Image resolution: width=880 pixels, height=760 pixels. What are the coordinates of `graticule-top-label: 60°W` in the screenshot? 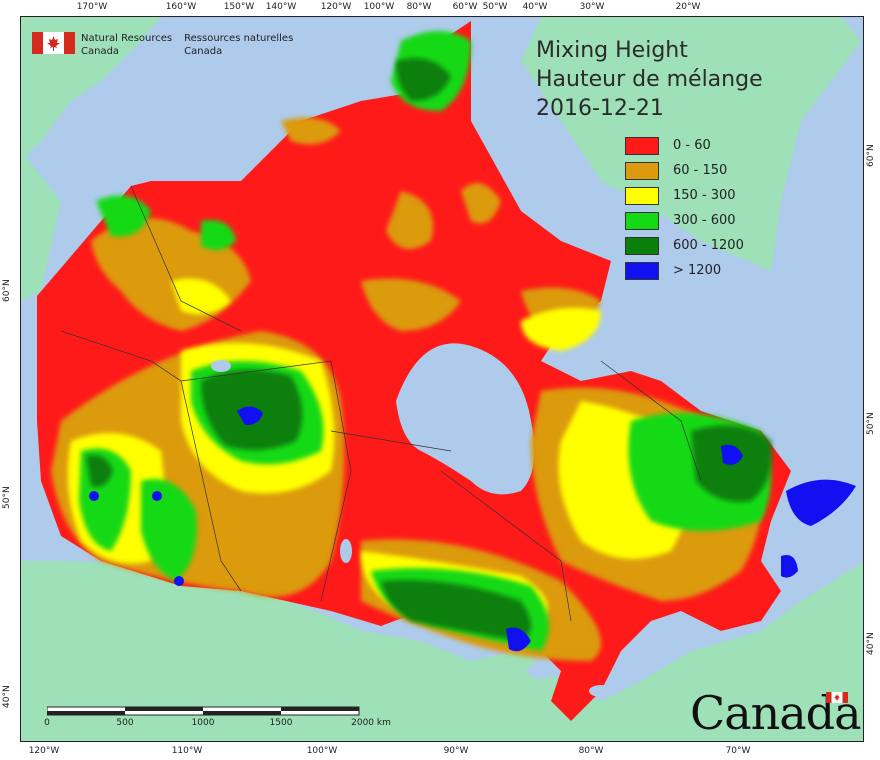 It's located at (465, 7).